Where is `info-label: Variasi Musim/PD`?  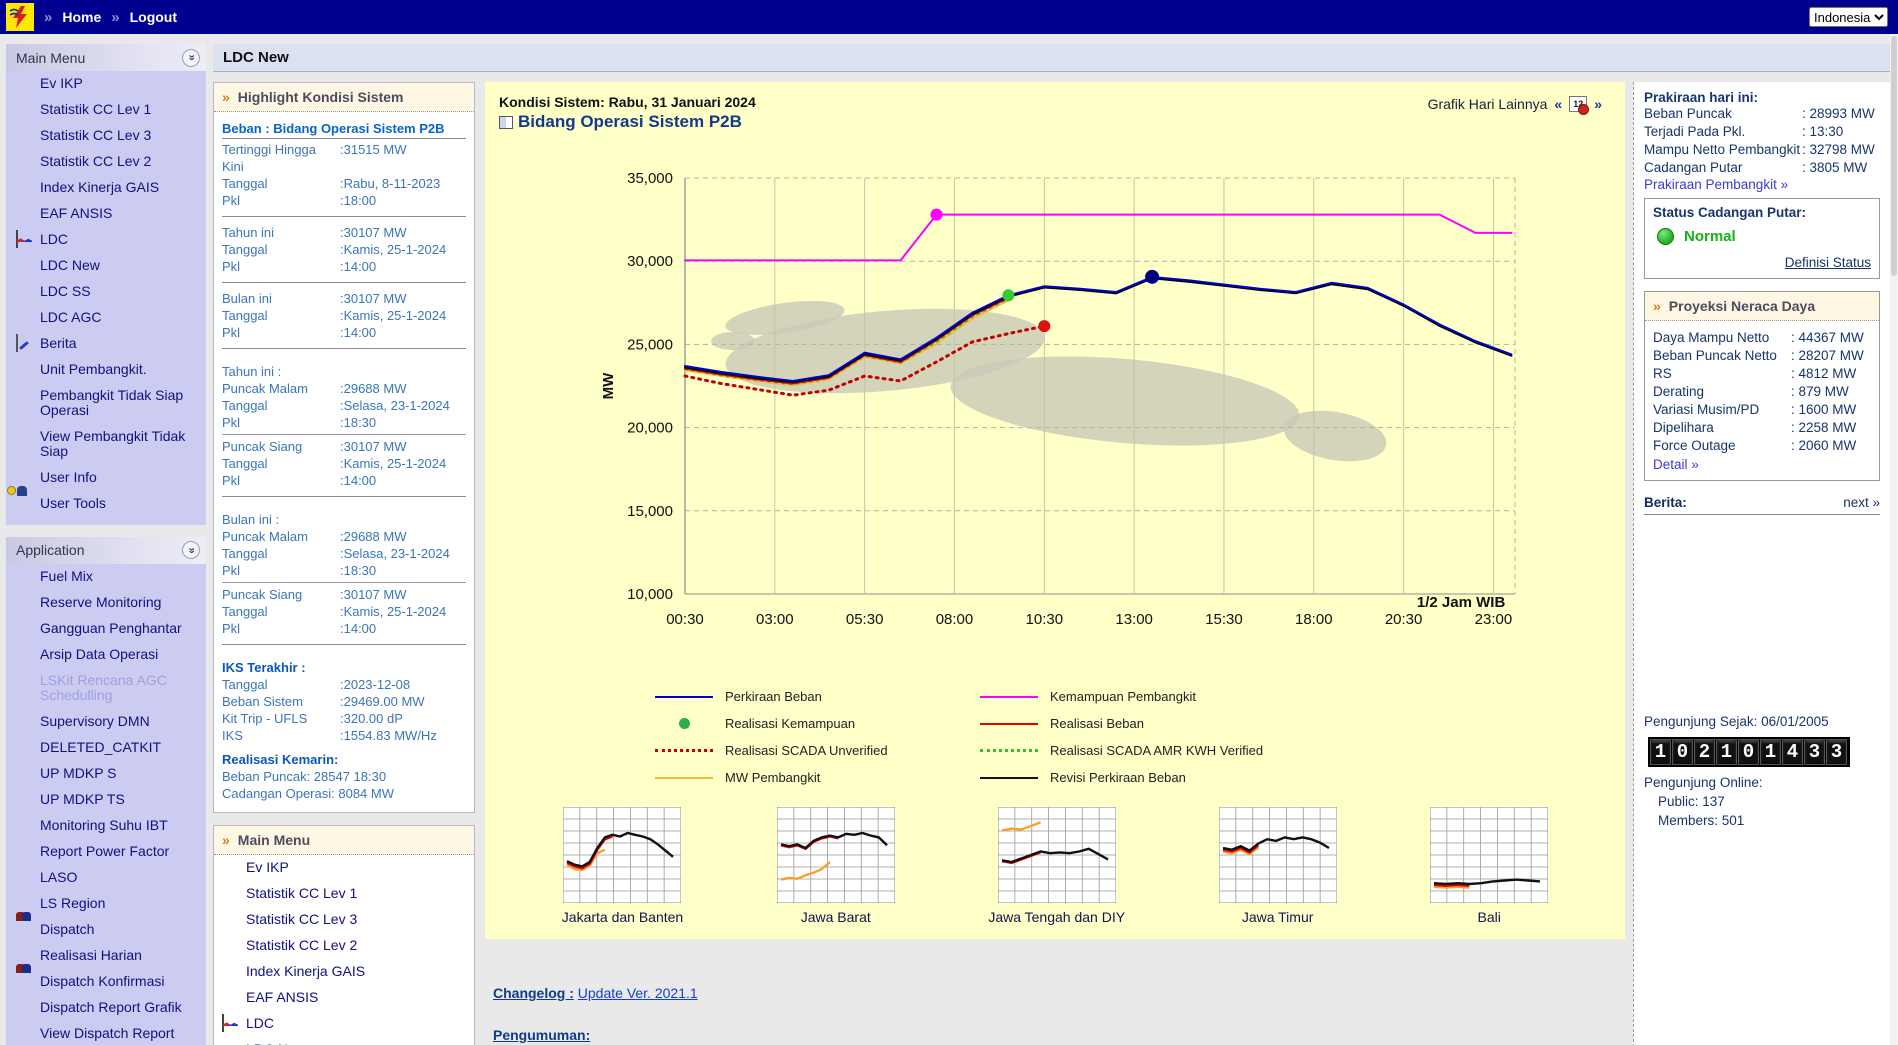
info-label: Variasi Musim/PD is located at coordinates (1706, 409).